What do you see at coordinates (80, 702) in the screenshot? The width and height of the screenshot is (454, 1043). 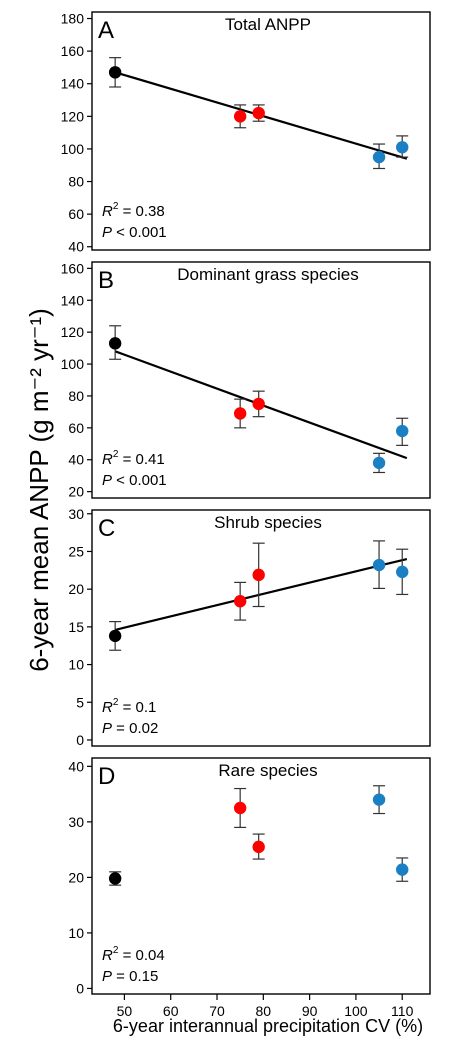 I see `y-tick-label: 5` at bounding box center [80, 702].